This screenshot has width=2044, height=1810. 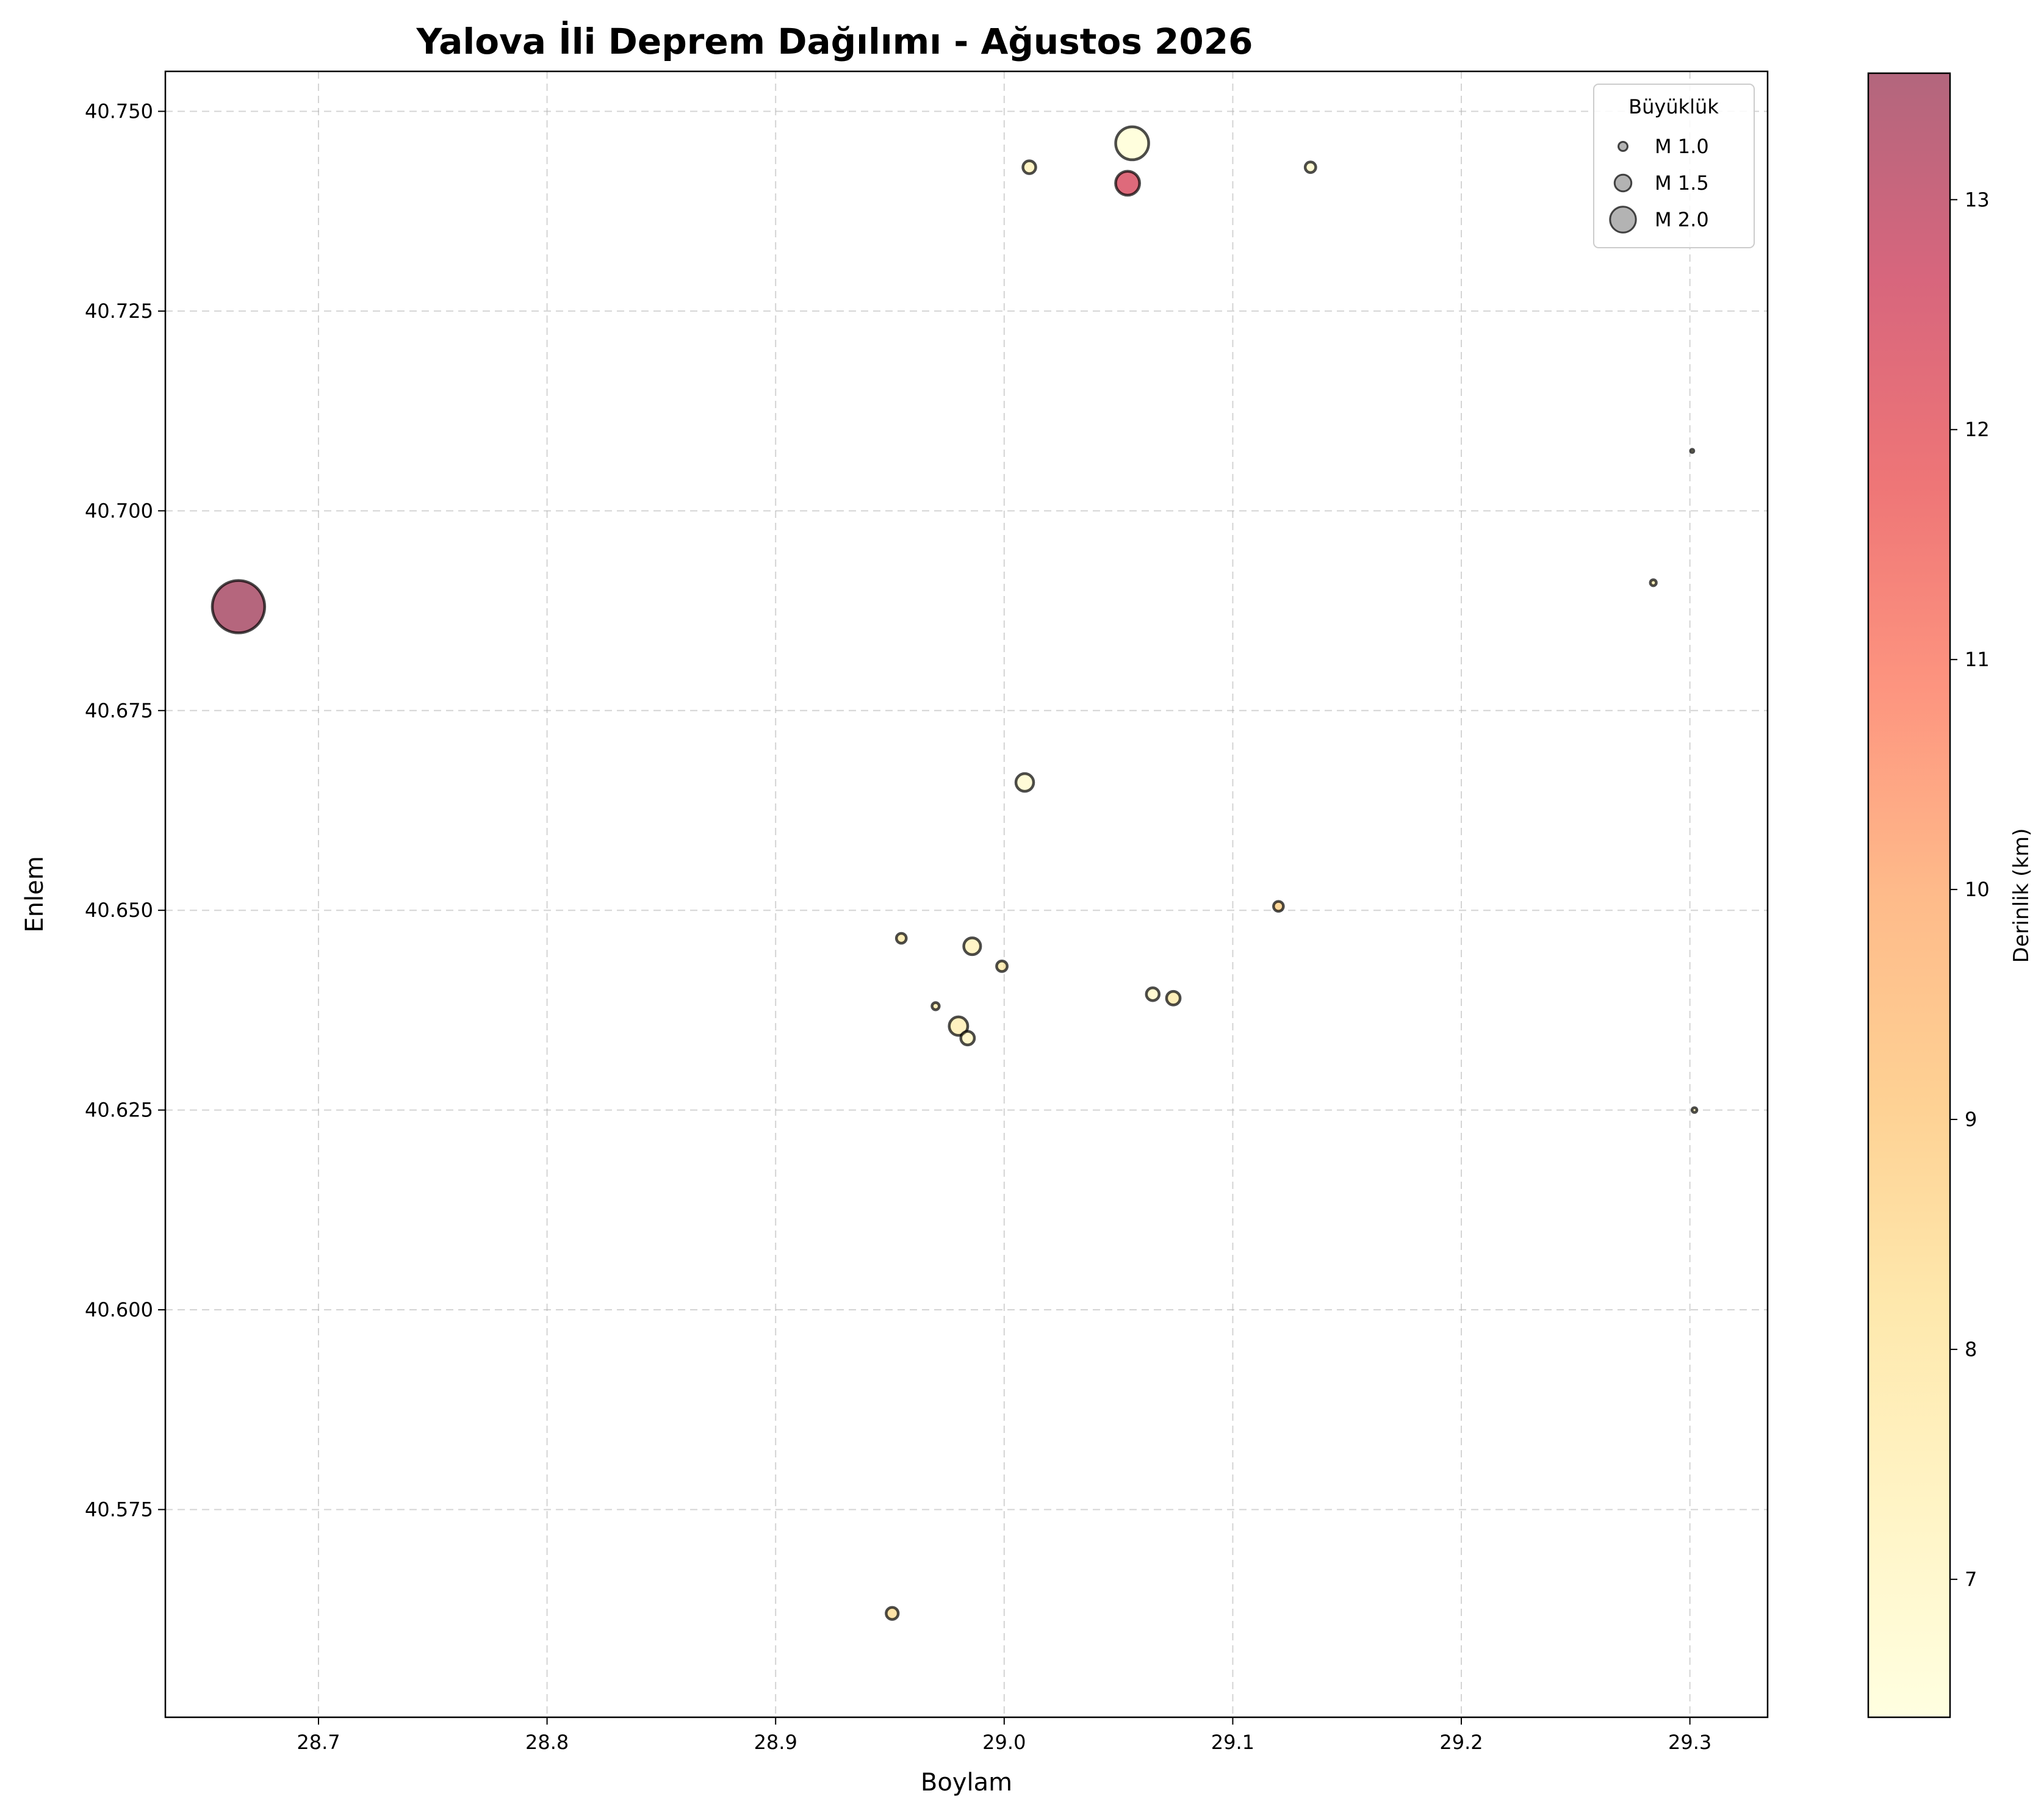 What do you see at coordinates (775, 1742) in the screenshot?
I see `x-tick-label: 28.9` at bounding box center [775, 1742].